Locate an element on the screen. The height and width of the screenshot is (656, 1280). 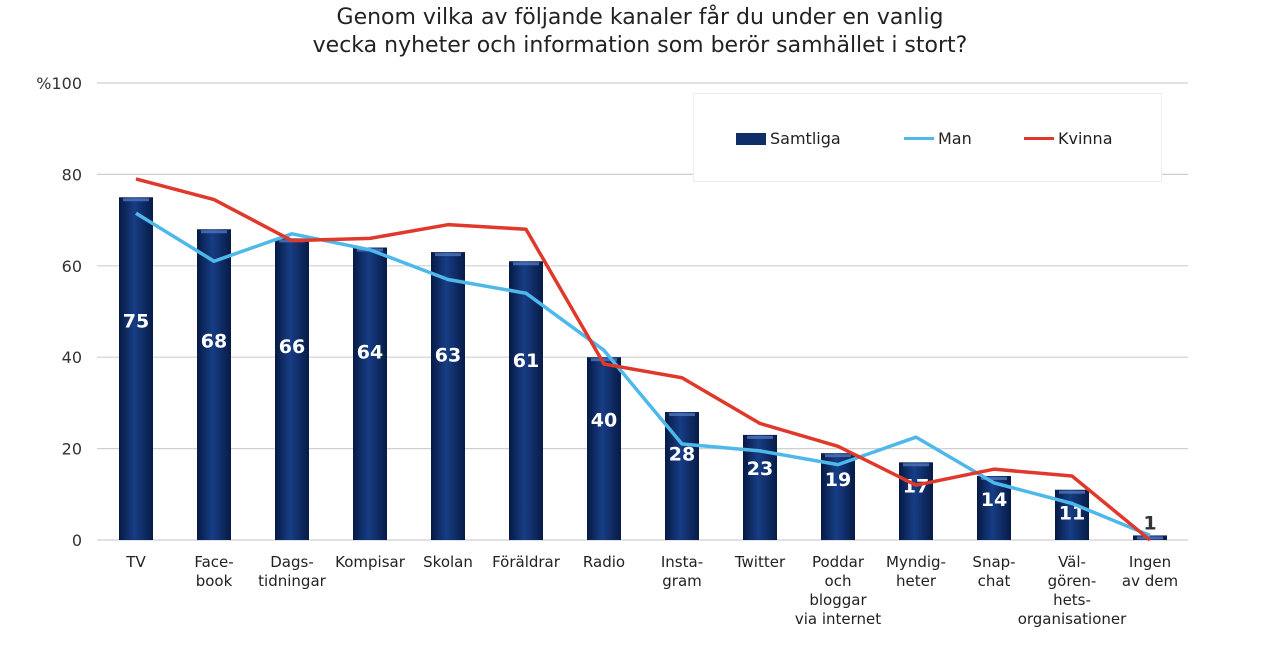
x-tick-label: Radio is located at coordinates (604, 562).